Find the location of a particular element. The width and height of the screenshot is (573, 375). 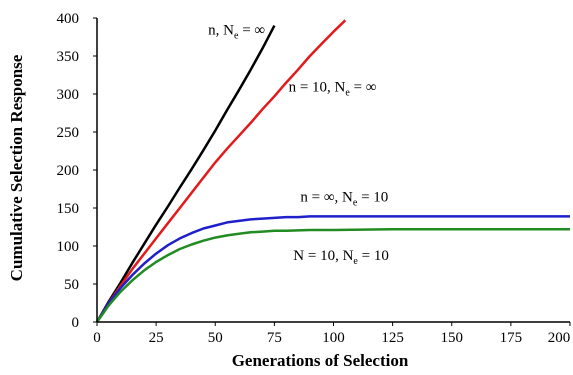

x-axis-ticks: 0 25 50 75 100 125 150 175 200 is located at coordinates (332, 334).